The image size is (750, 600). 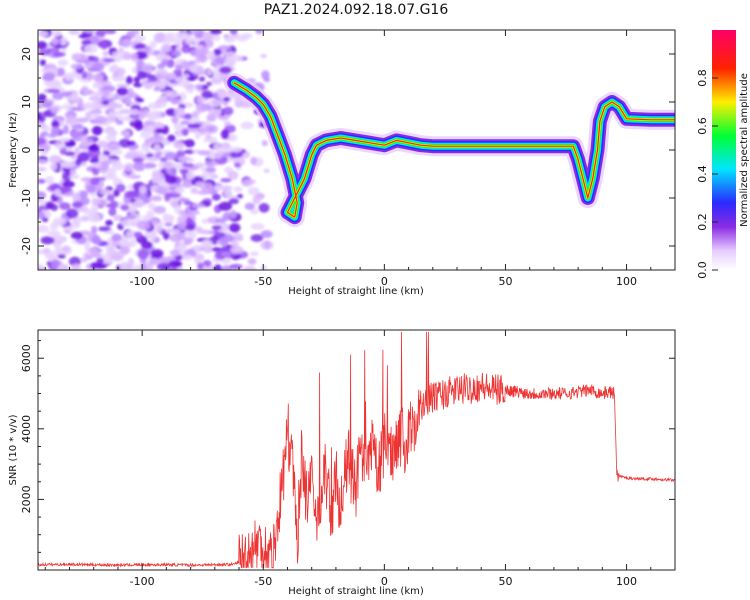 I want to click on spectrogram-ytick-label: 0, so click(x=26, y=150).